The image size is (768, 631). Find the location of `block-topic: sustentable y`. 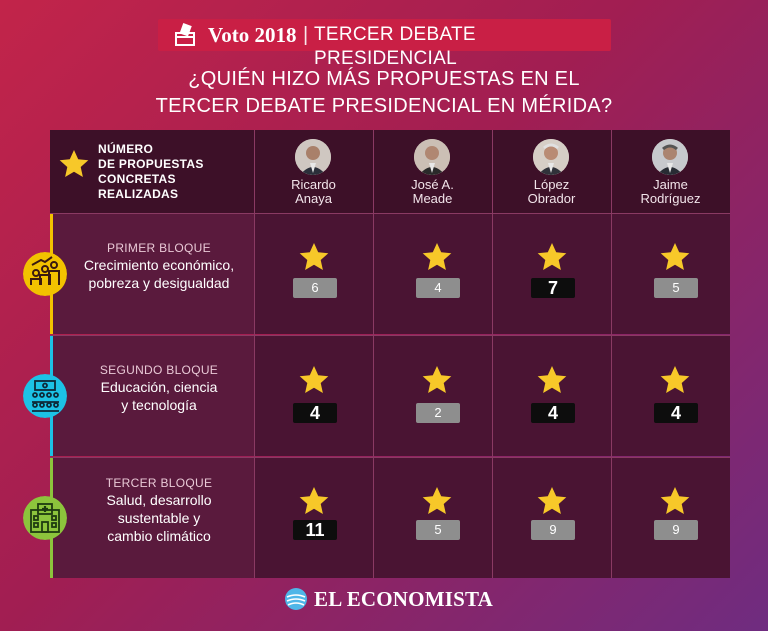

block-topic: sustentable y is located at coordinates (159, 518).